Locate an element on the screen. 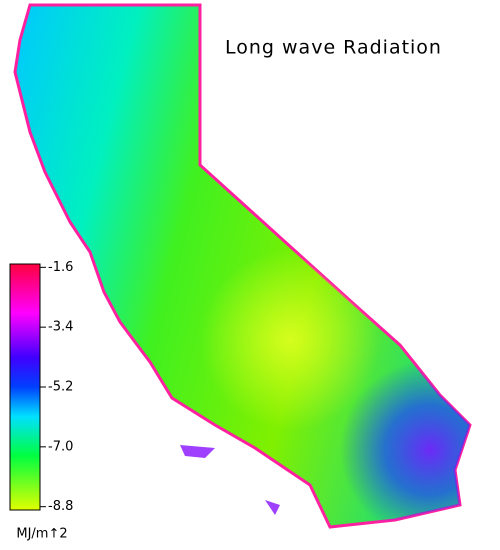 Image resolution: width=500 pixels, height=550 pixels. colorbar-tick-label: -5.2 is located at coordinates (60, 387).